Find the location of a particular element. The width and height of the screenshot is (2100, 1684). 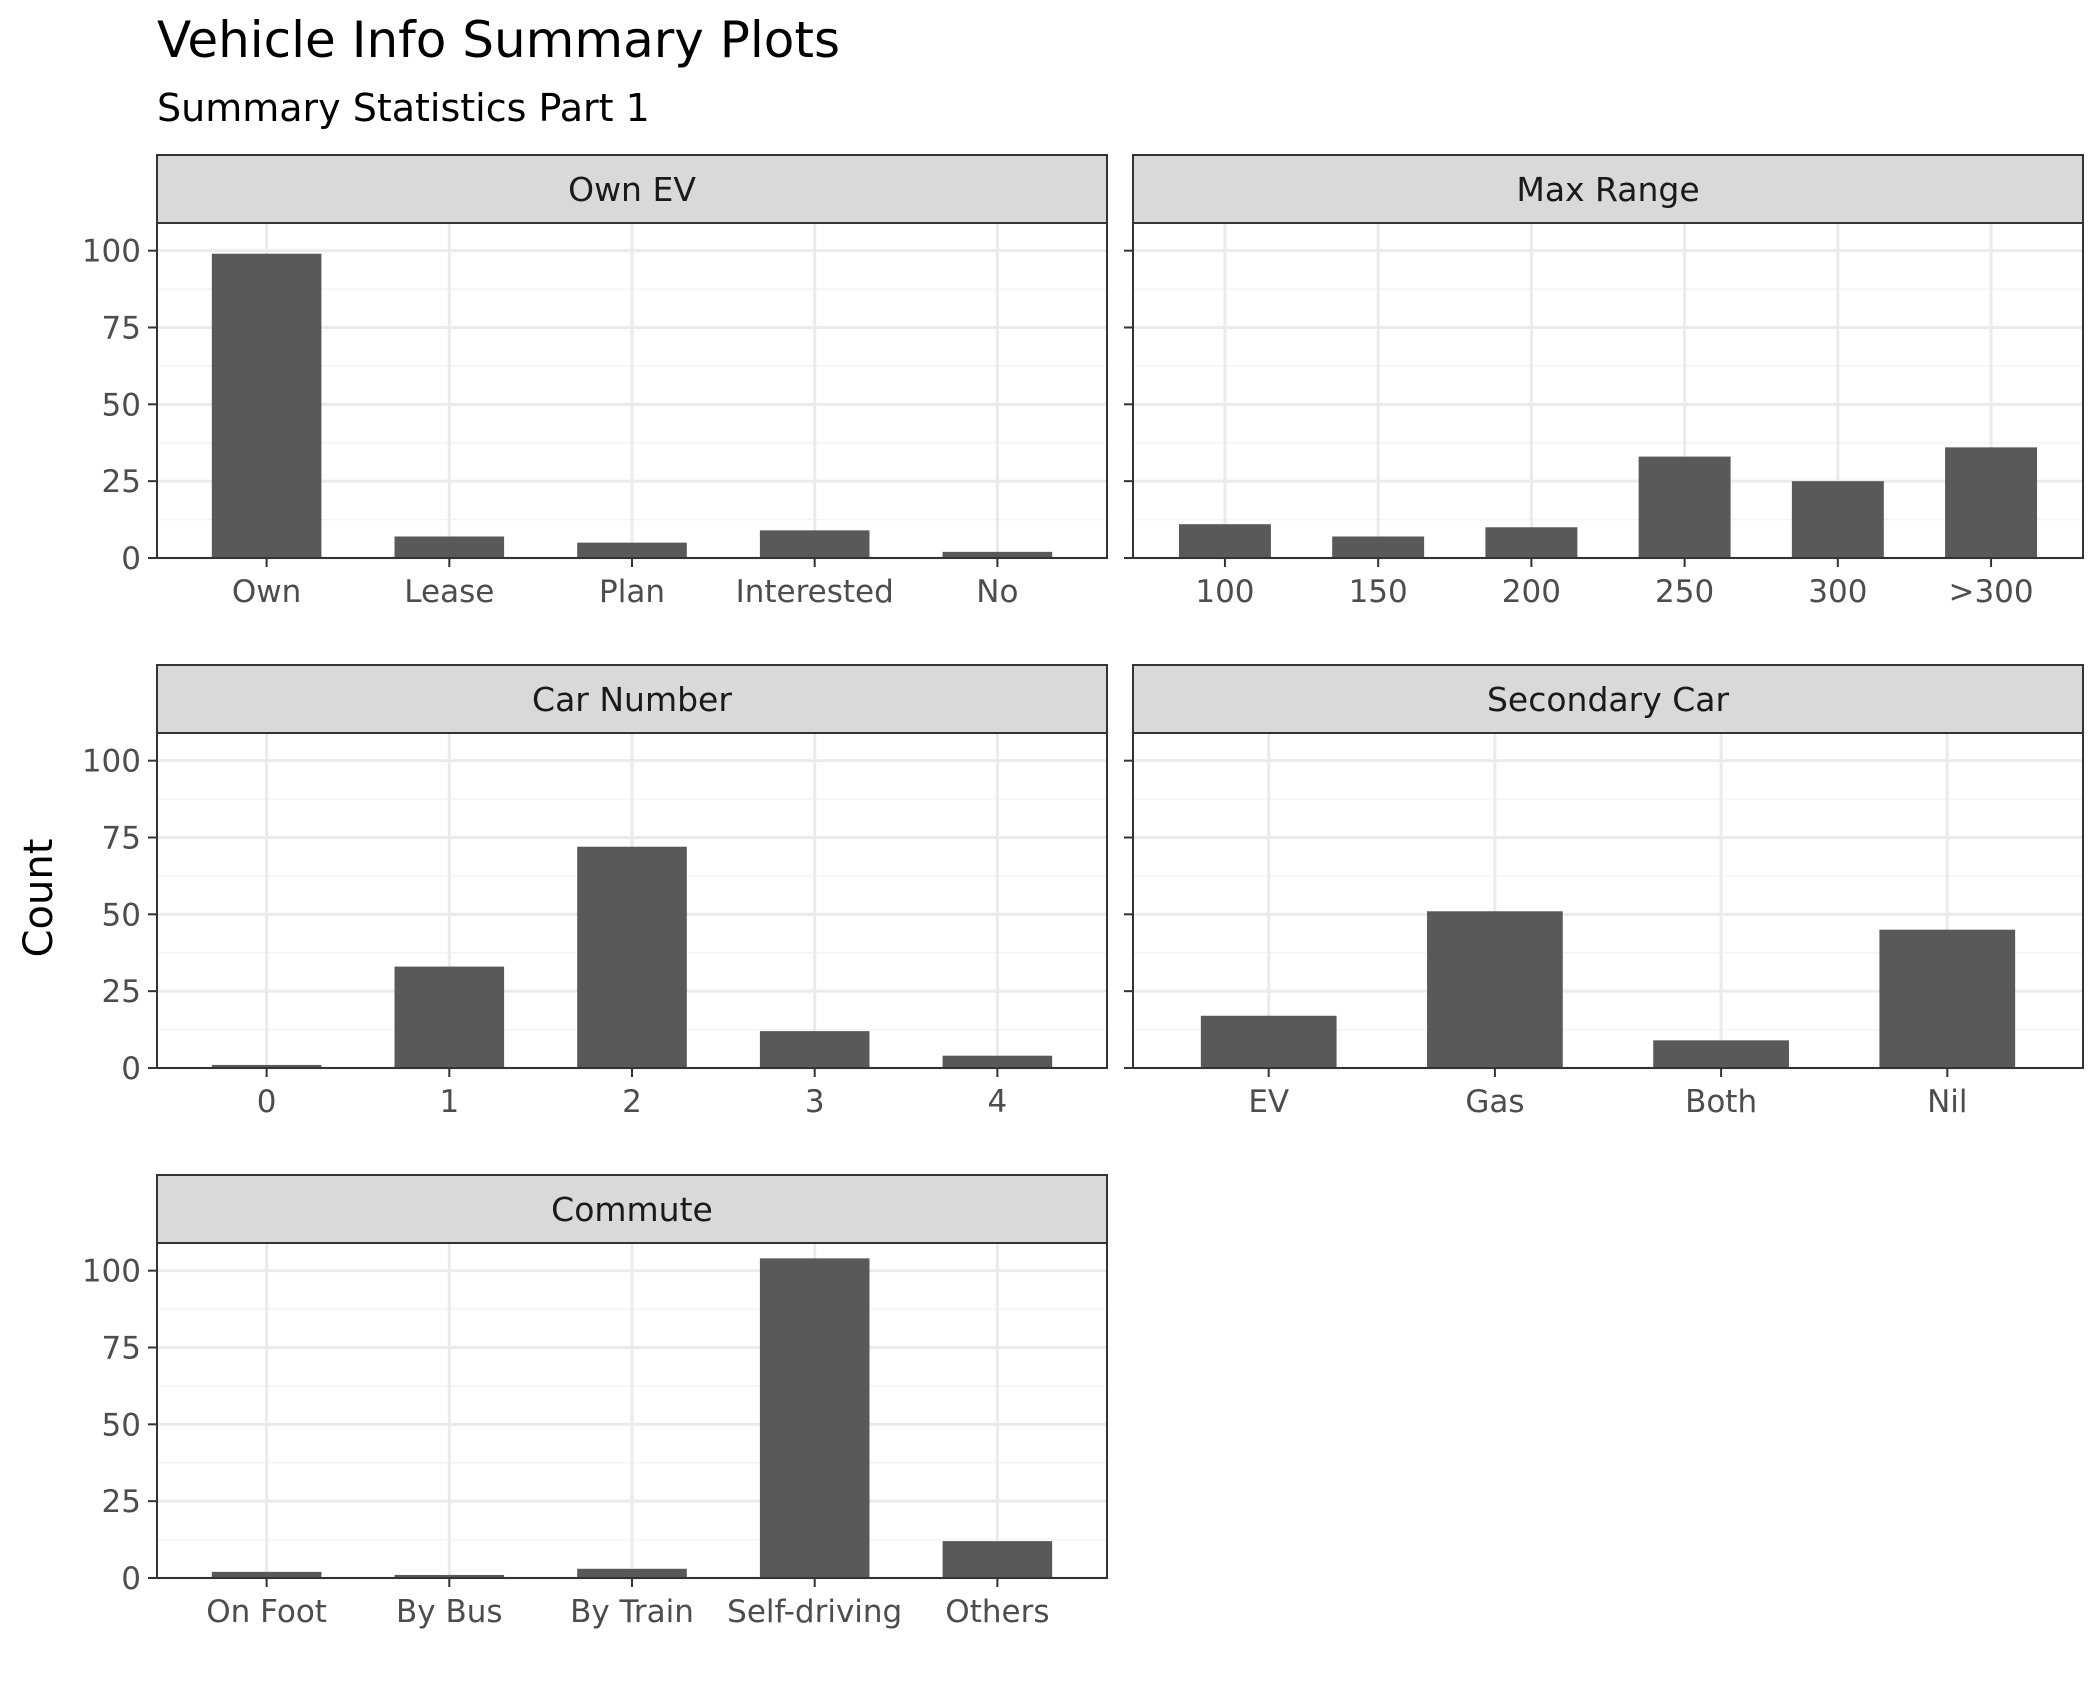

x-tick-label: 250 is located at coordinates (1684, 592).